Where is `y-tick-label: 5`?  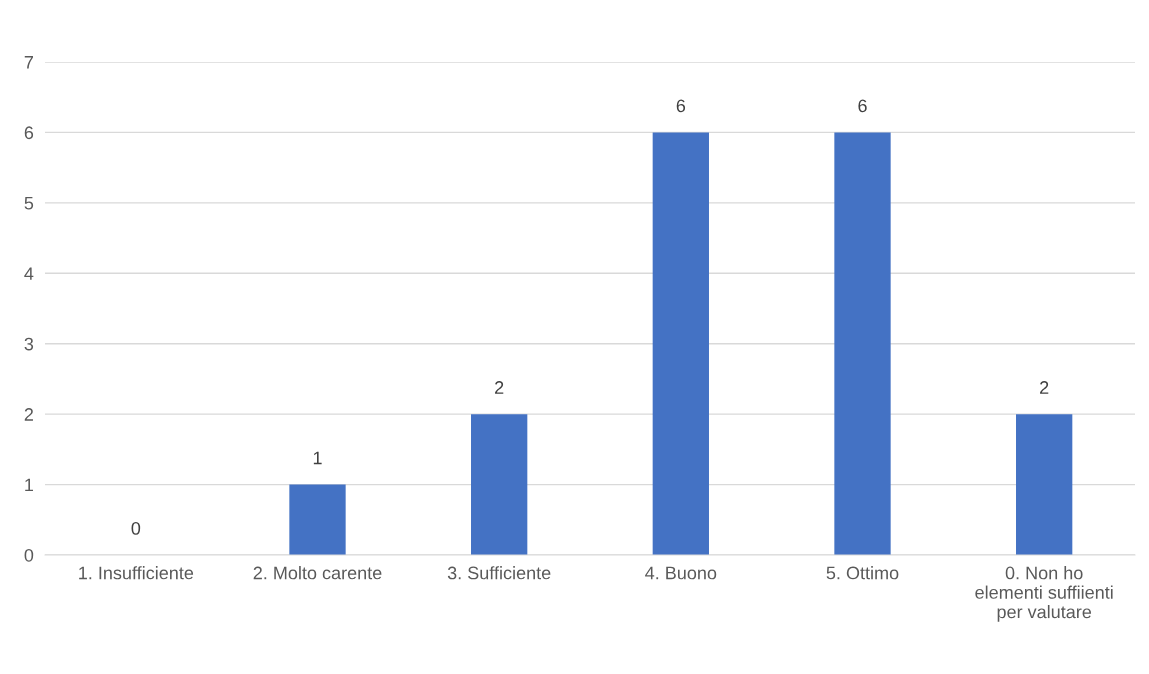
y-tick-label: 5 is located at coordinates (29, 203).